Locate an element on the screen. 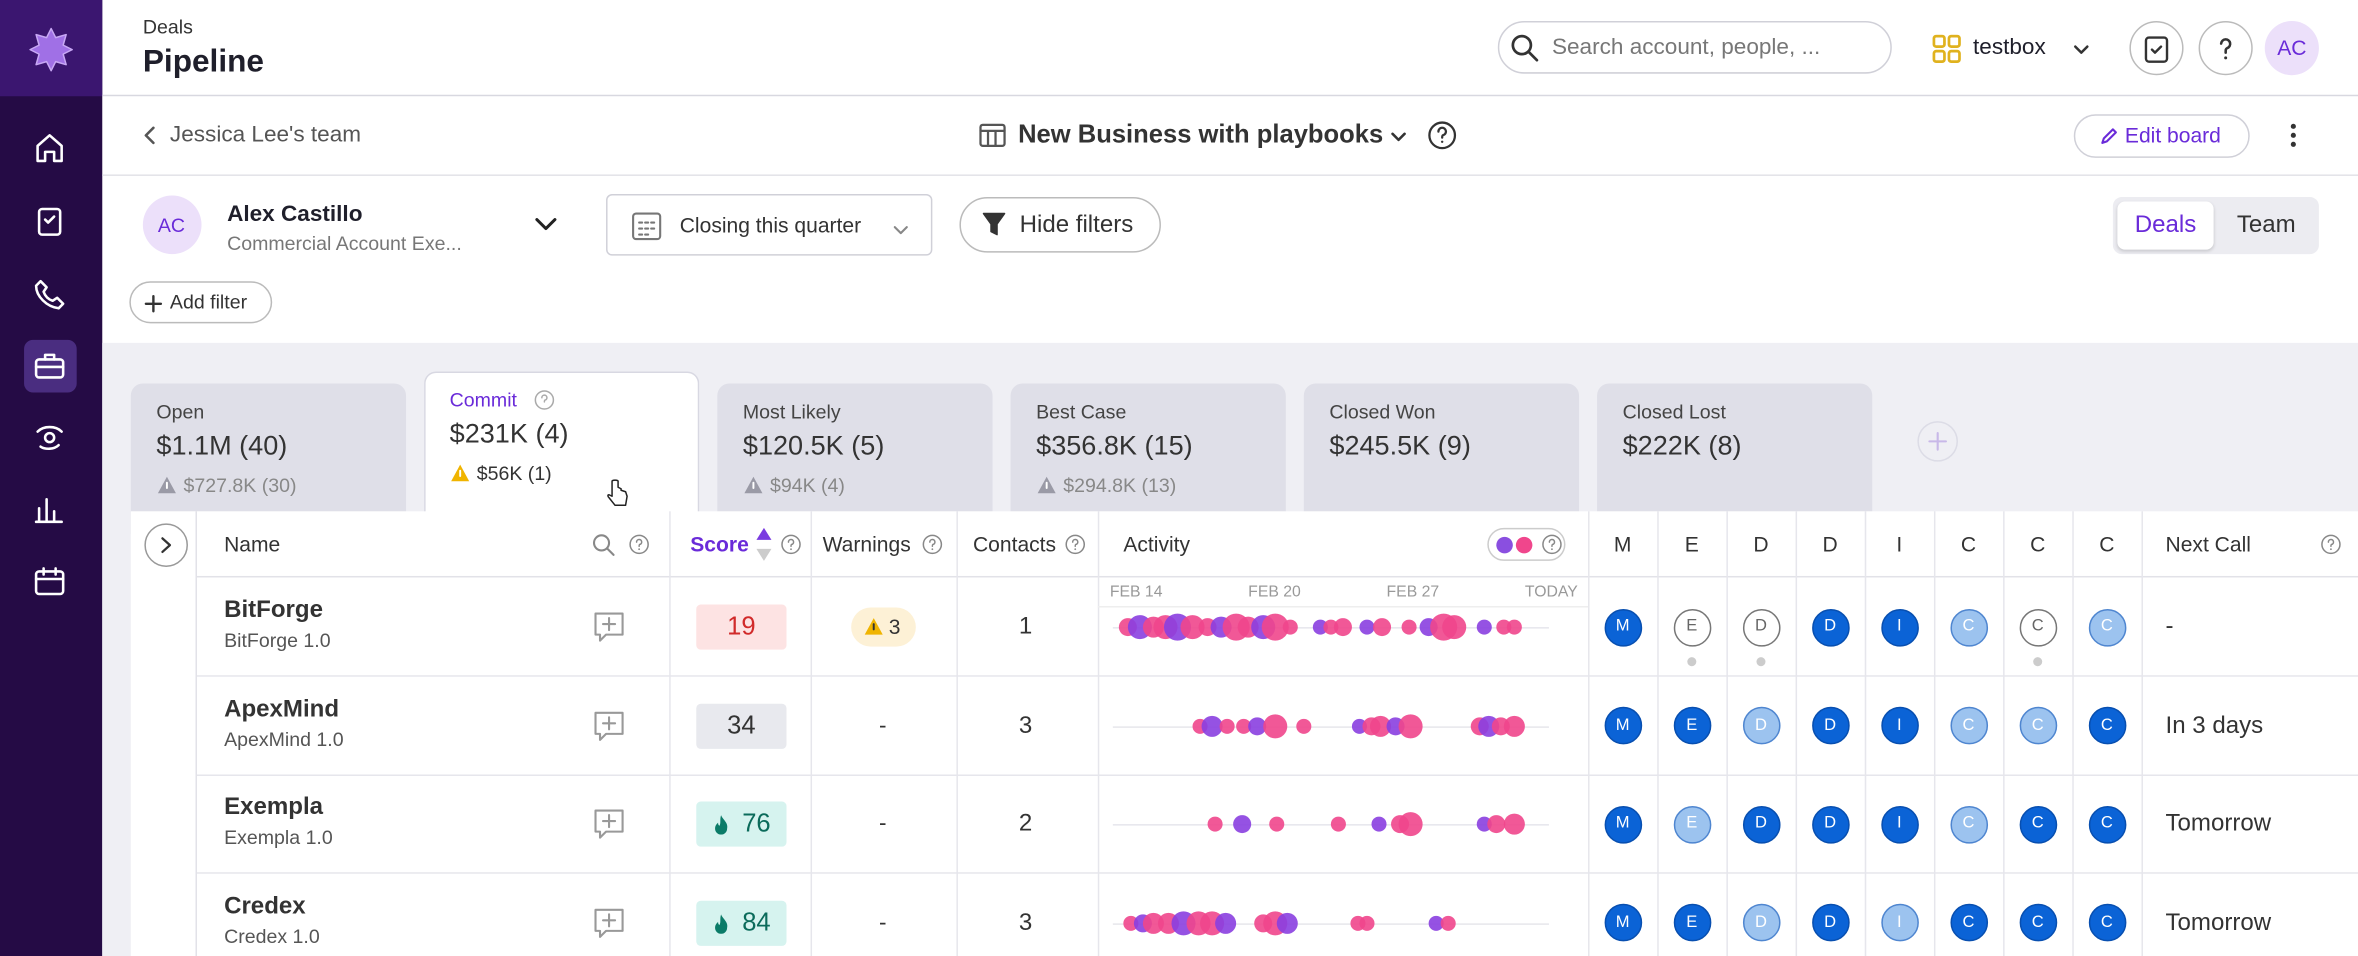 This screenshot has height=956, width=2358. add-filter-label: Add filter is located at coordinates (208, 302).